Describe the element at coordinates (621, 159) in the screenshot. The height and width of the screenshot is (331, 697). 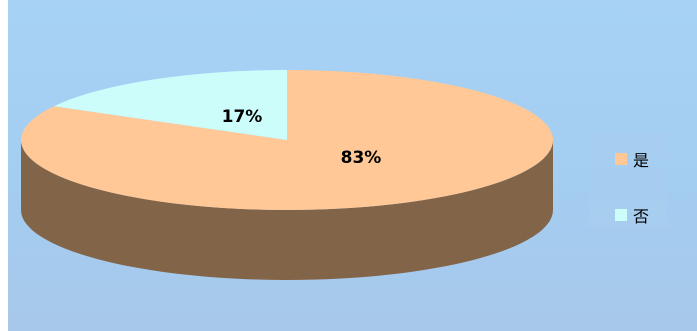
I see `legend-swatch-yes` at that location.